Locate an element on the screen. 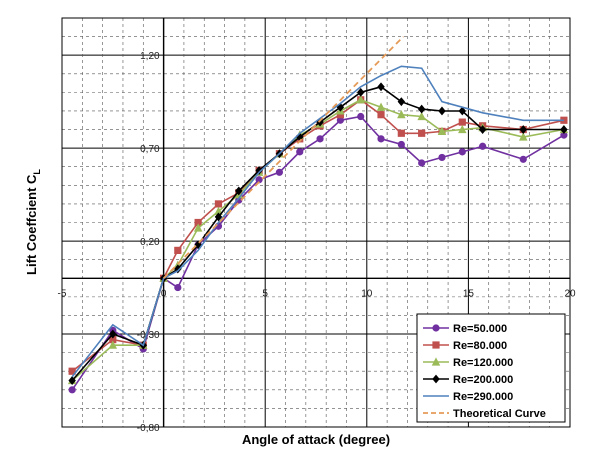 The height and width of the screenshot is (462, 601). legend-label: Re=290.000 is located at coordinates (483, 397).